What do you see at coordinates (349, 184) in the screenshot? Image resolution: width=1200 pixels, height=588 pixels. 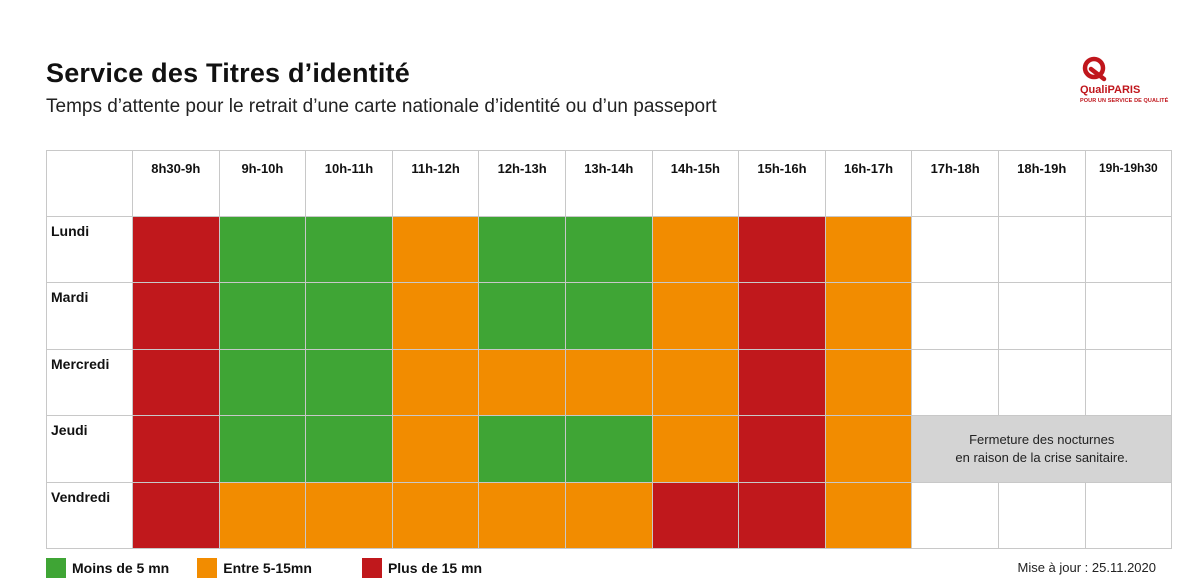 I see `time-slot-header: 10h-11h` at bounding box center [349, 184].